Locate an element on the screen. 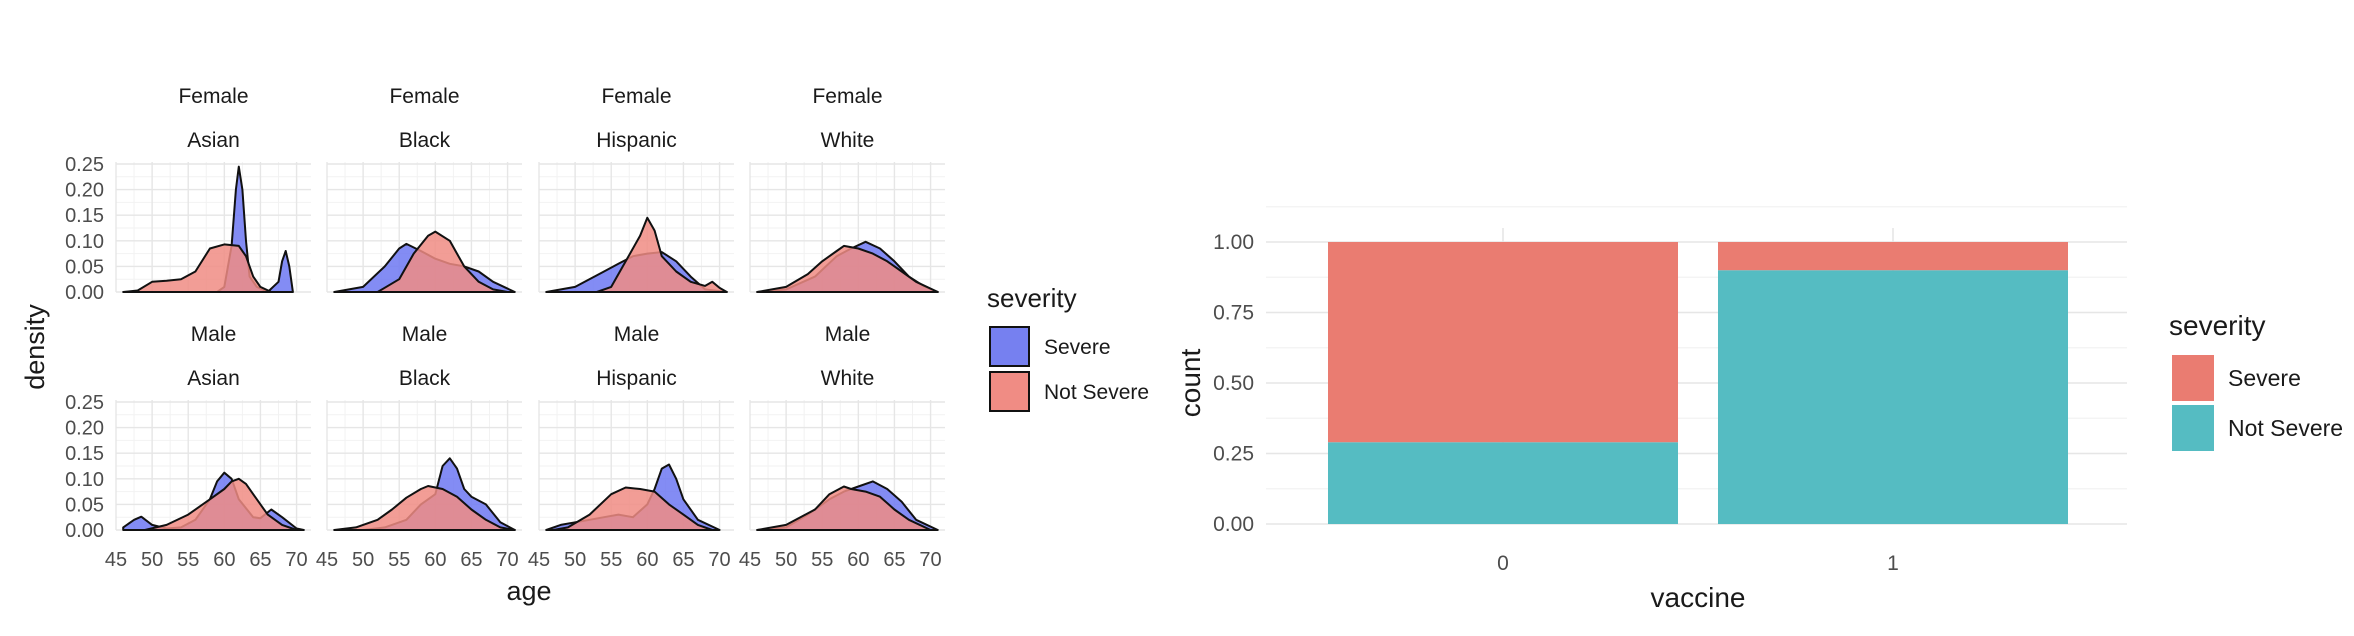  facet-panel: Female Hispanic is located at coordinates (636, 189).